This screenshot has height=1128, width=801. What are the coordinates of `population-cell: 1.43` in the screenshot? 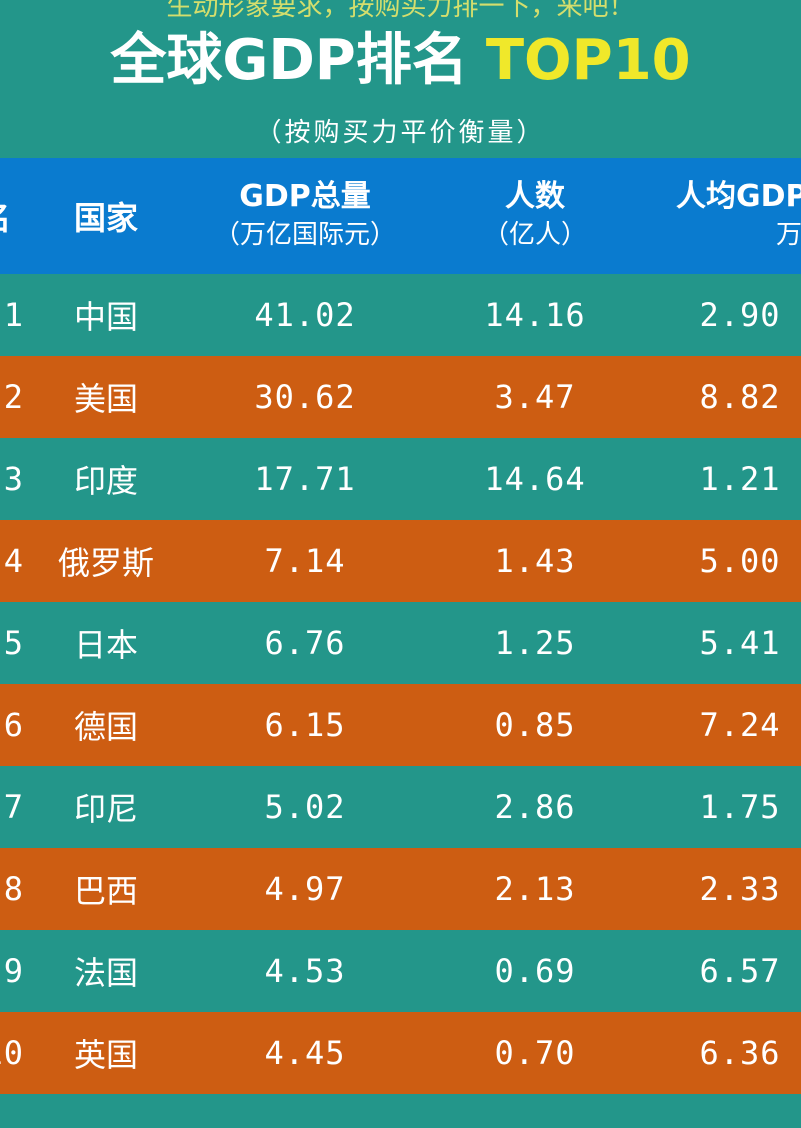 It's located at (535, 561).